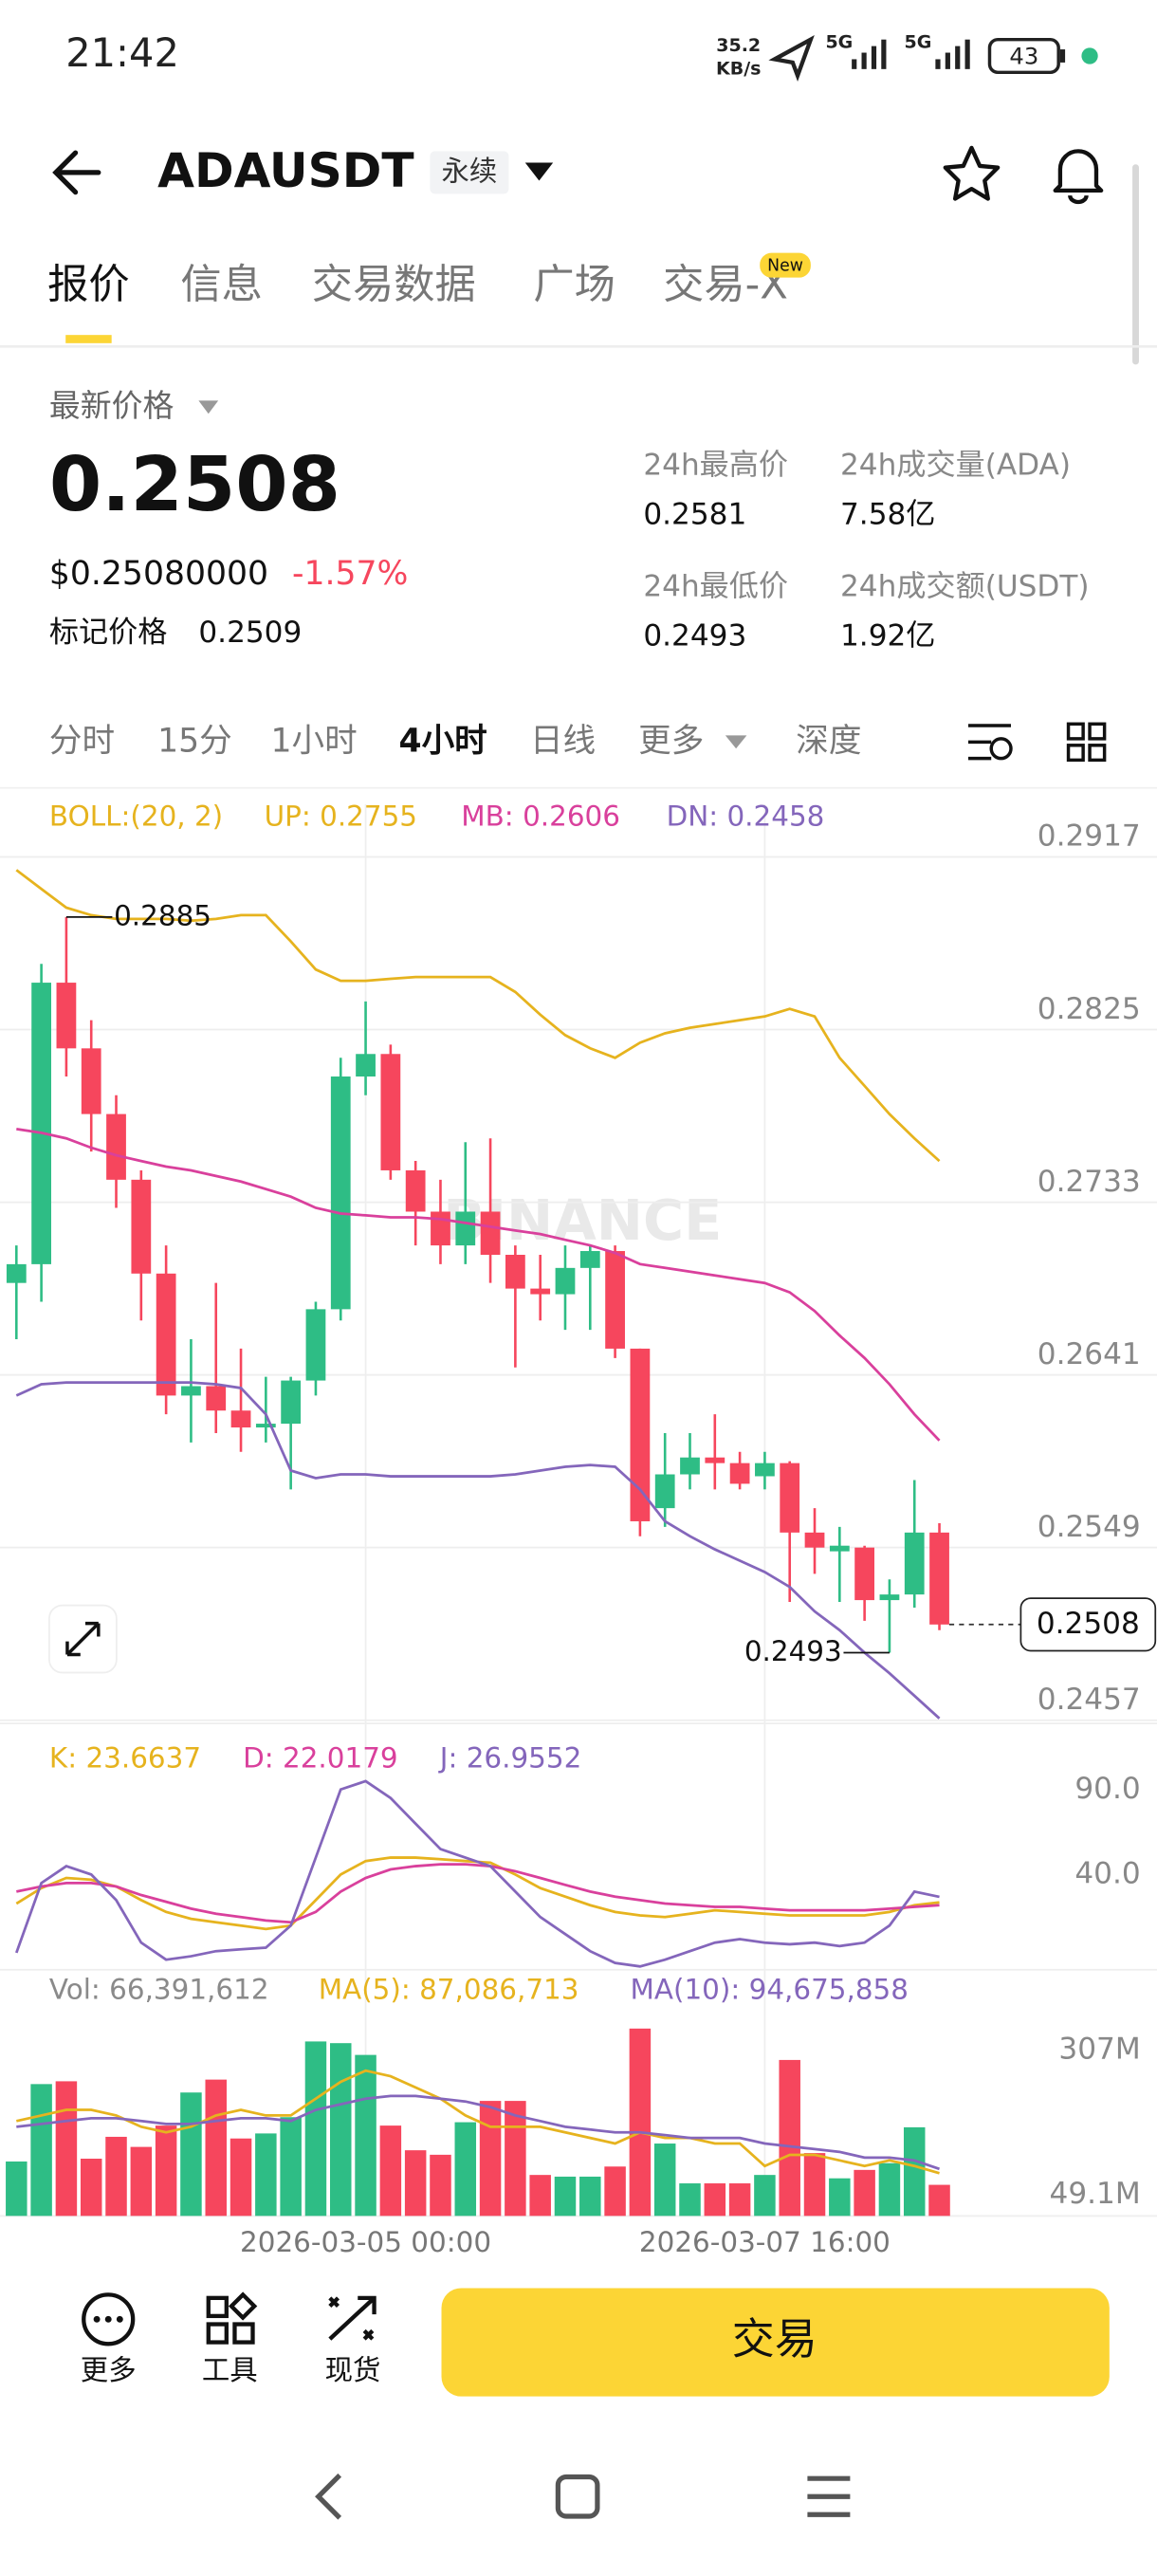  I want to click on y-tick-label: 40.0, so click(1107, 1873).